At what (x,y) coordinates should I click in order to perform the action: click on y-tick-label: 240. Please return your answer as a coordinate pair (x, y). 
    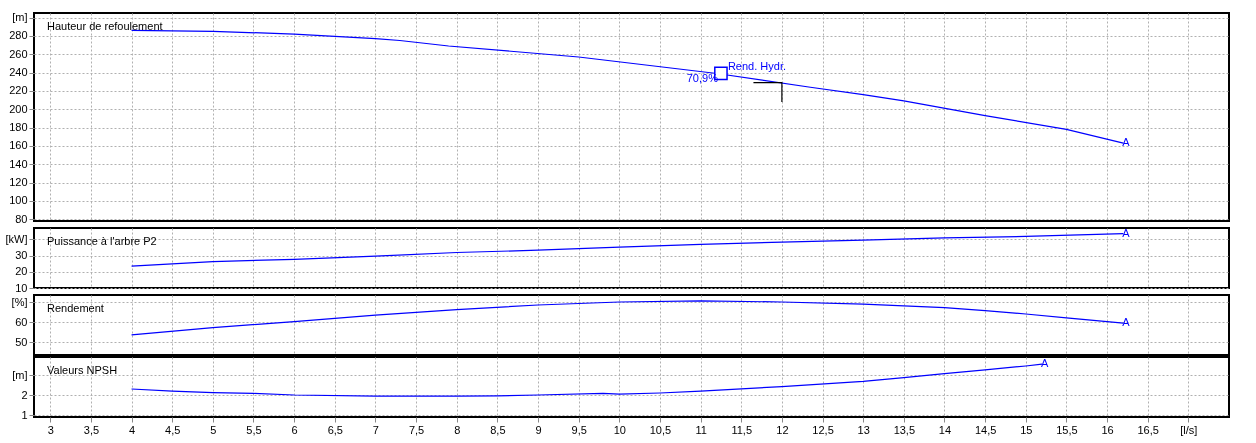
    Looking at the image, I should click on (18, 72).